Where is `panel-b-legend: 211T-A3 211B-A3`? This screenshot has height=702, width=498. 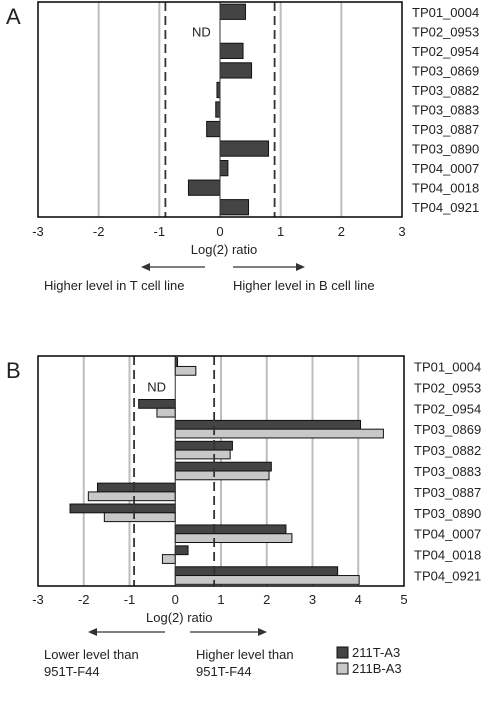 panel-b-legend: 211T-A3 211B-A3 is located at coordinates (369, 660).